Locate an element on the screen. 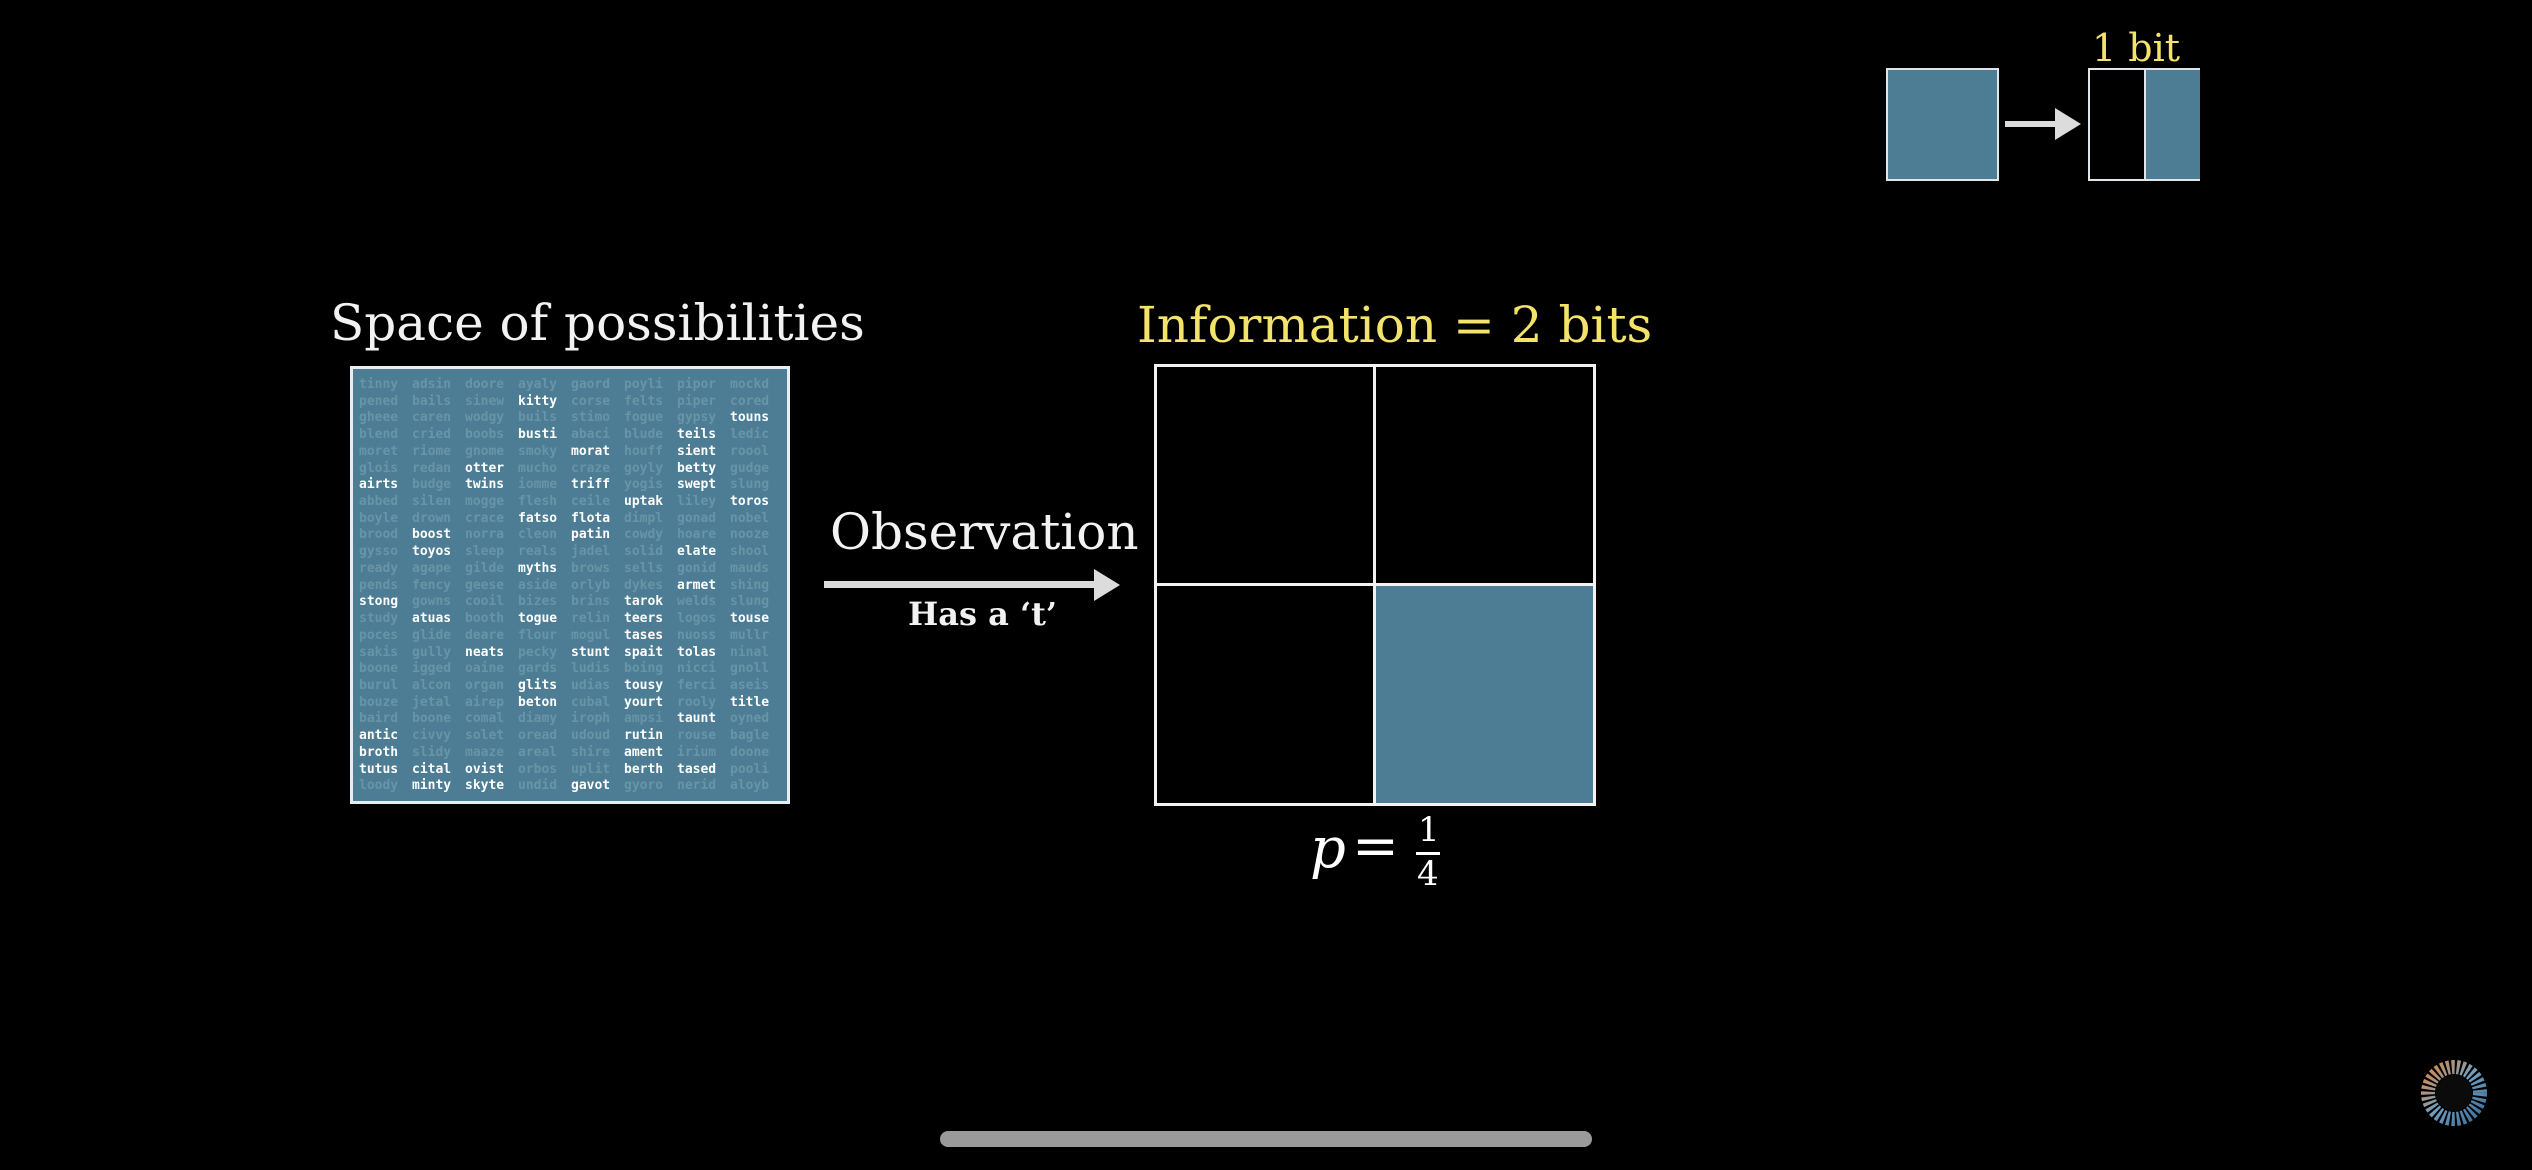  word-faded: nooze is located at coordinates (750, 535).